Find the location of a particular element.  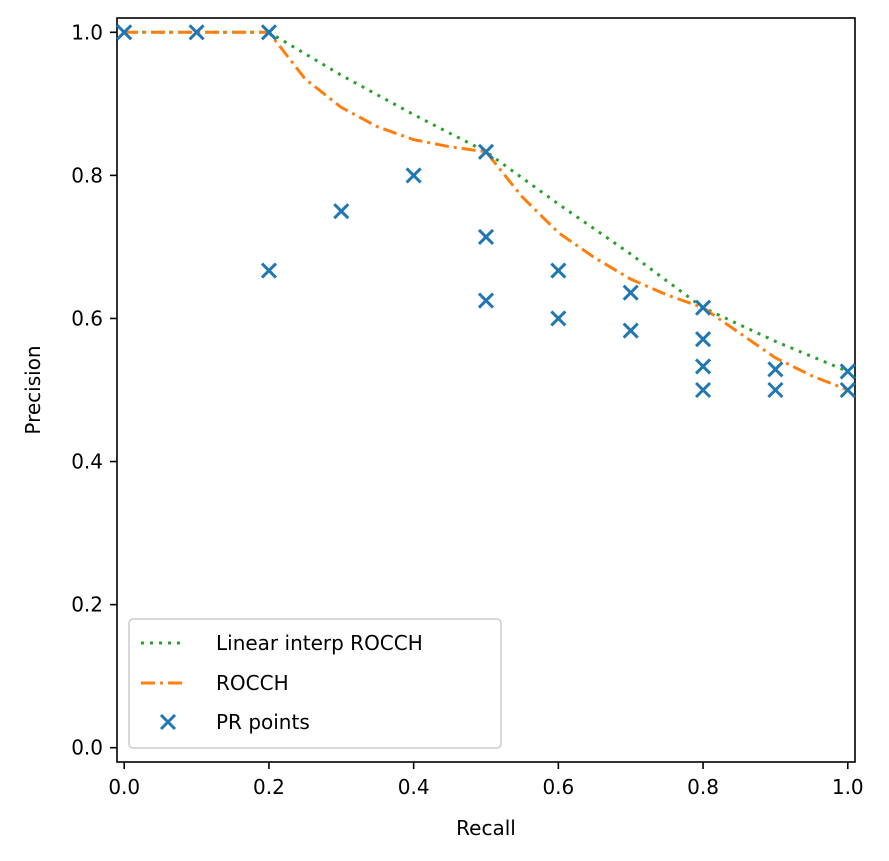

y-tick-label: 0.0 is located at coordinates (87, 748).